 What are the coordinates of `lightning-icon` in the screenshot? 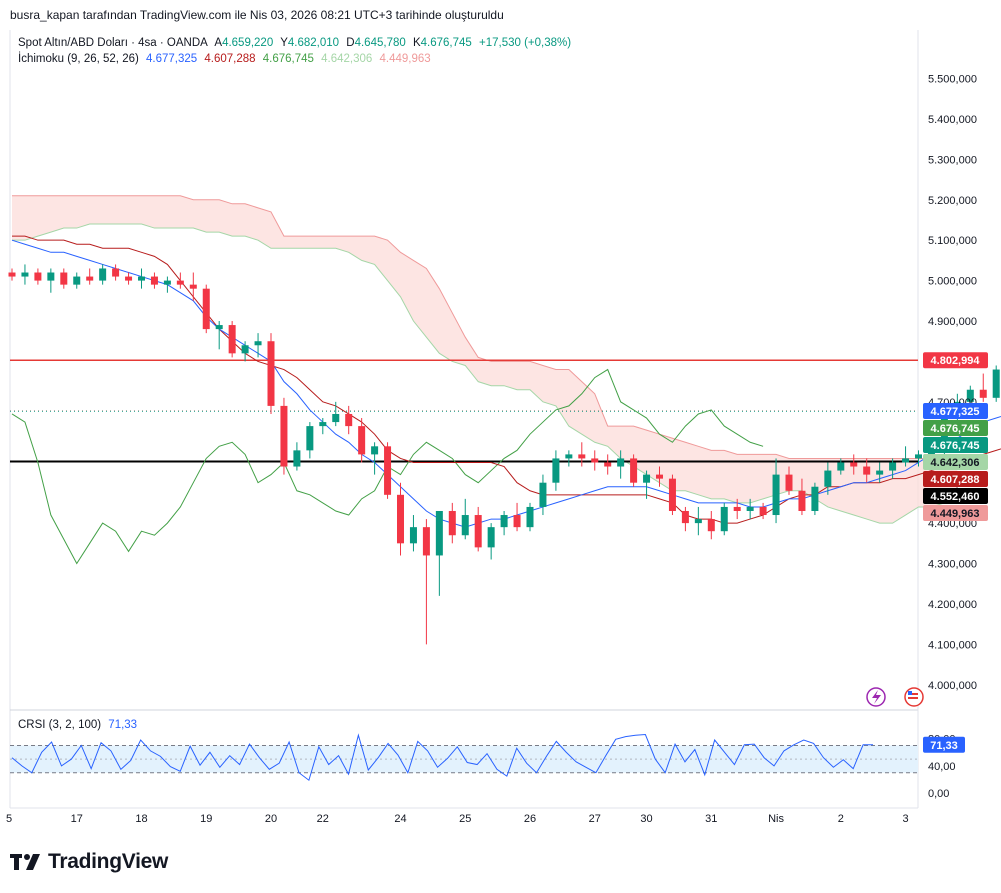 It's located at (876, 697).